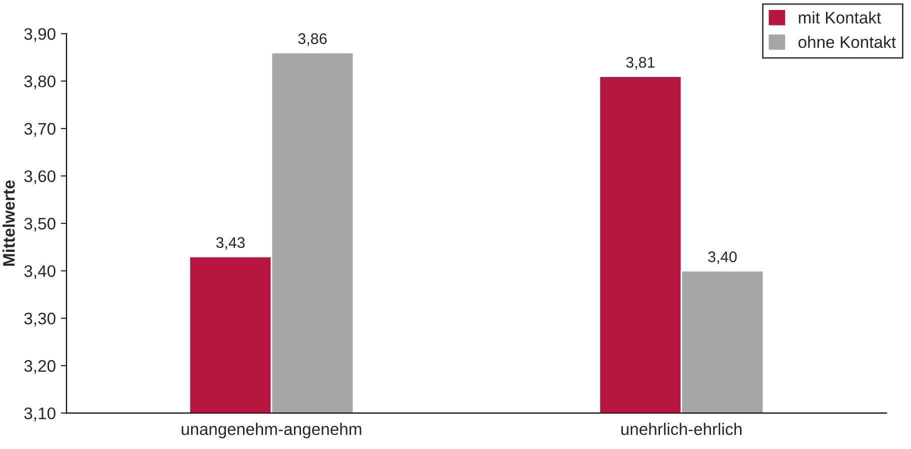  Describe the element at coordinates (40, 177) in the screenshot. I see `y-tick-label: 3,60` at that location.